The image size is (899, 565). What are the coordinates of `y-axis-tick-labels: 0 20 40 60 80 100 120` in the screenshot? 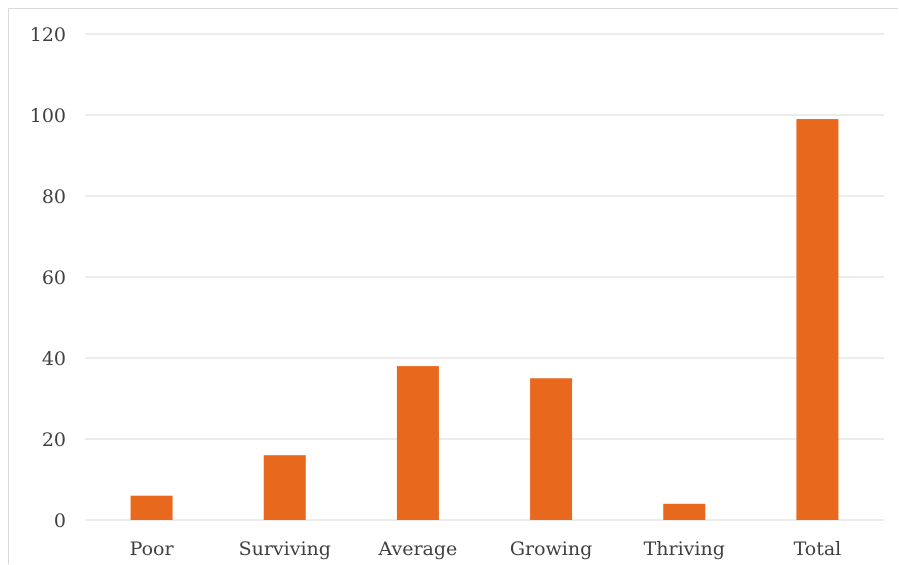 It's located at (48, 278).